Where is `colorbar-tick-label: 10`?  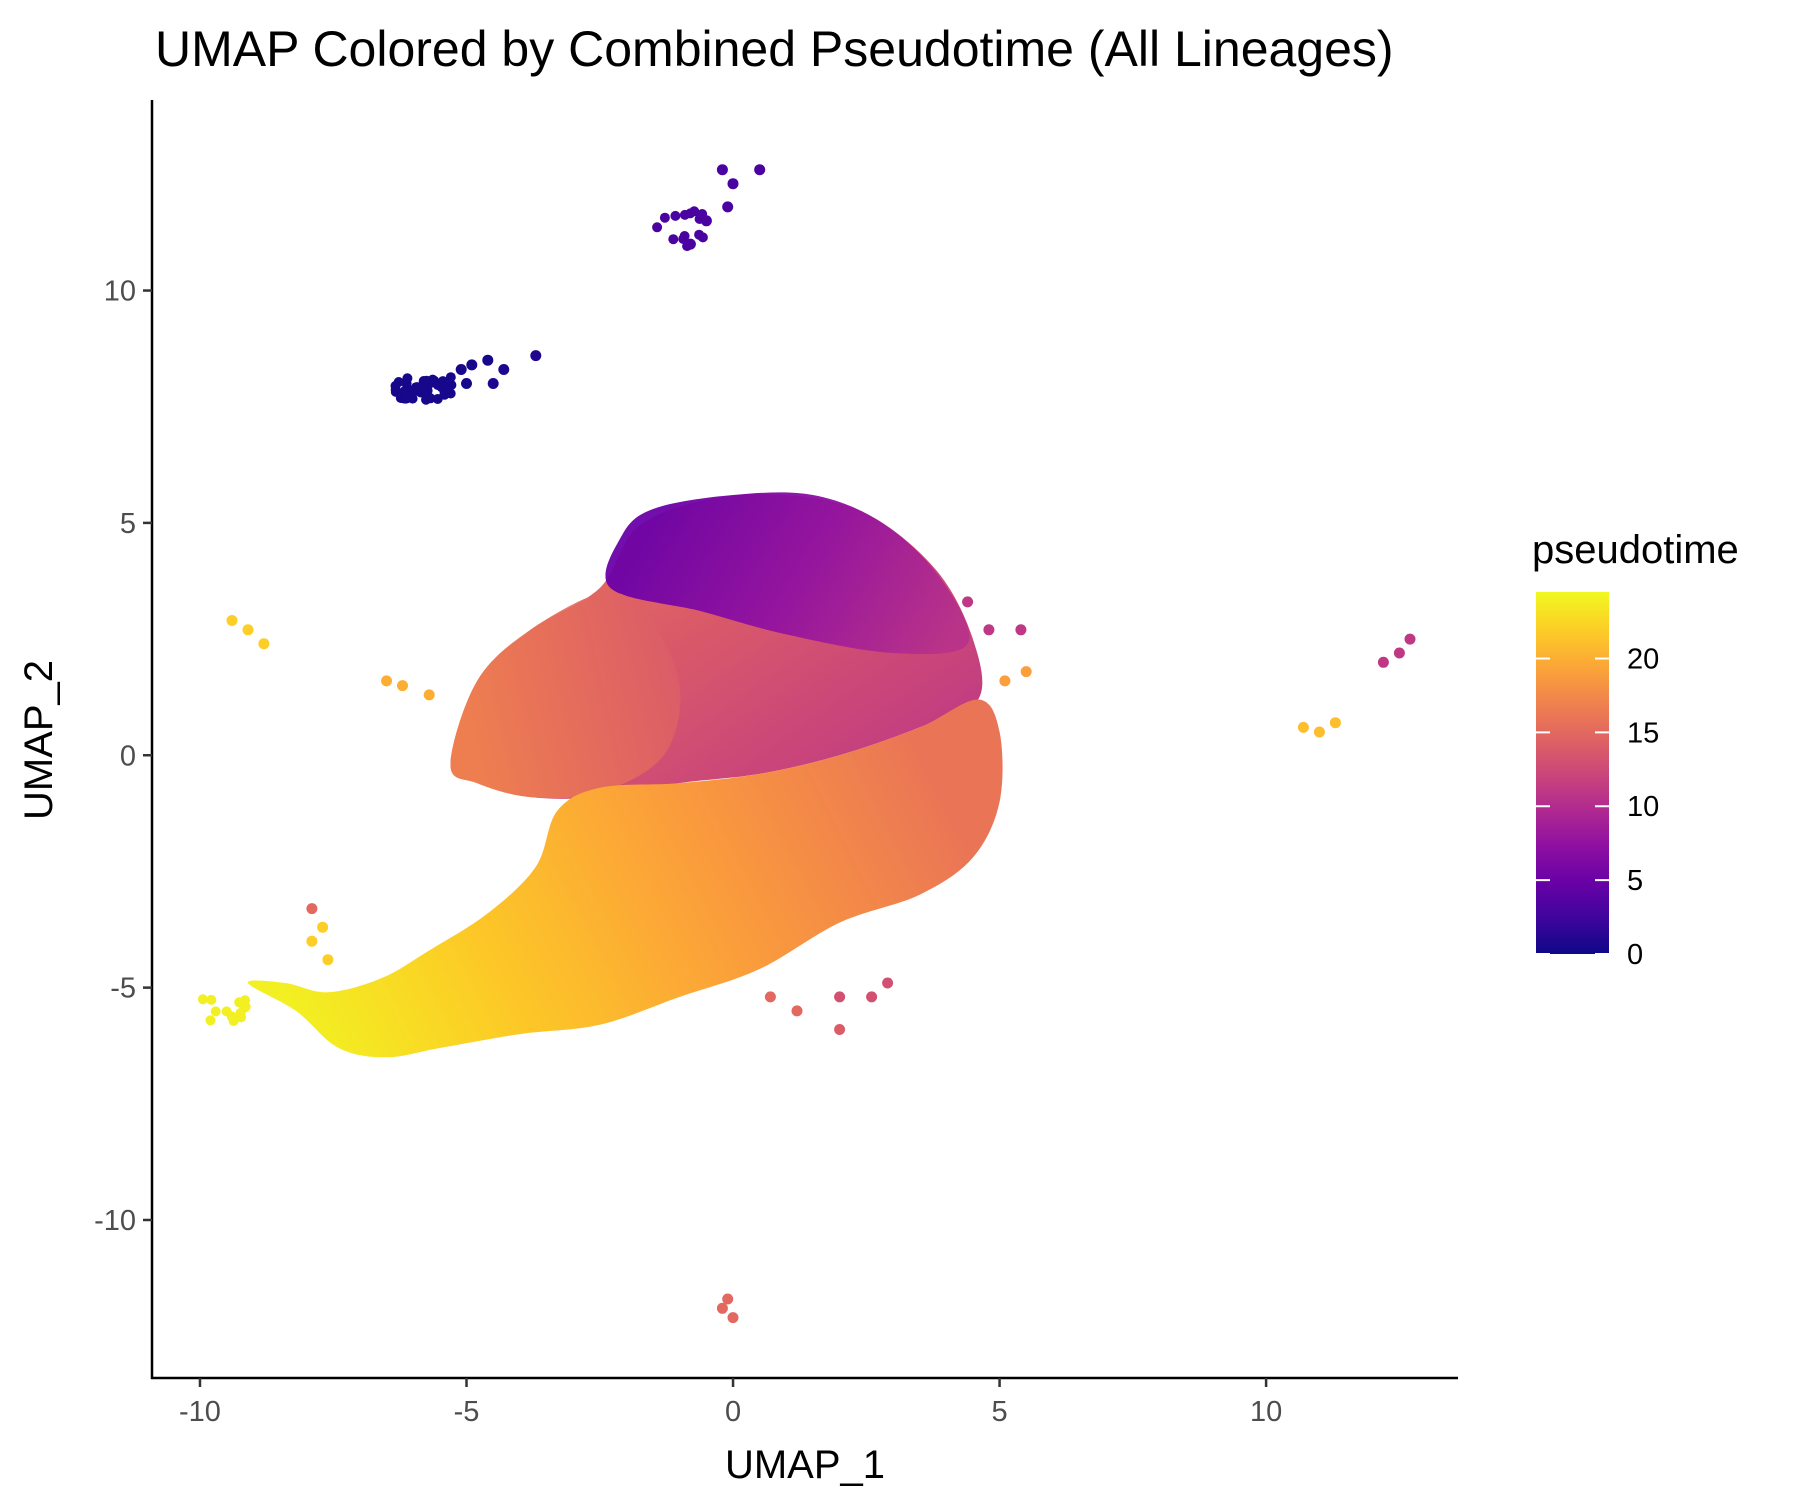 colorbar-tick-label: 10 is located at coordinates (1643, 807).